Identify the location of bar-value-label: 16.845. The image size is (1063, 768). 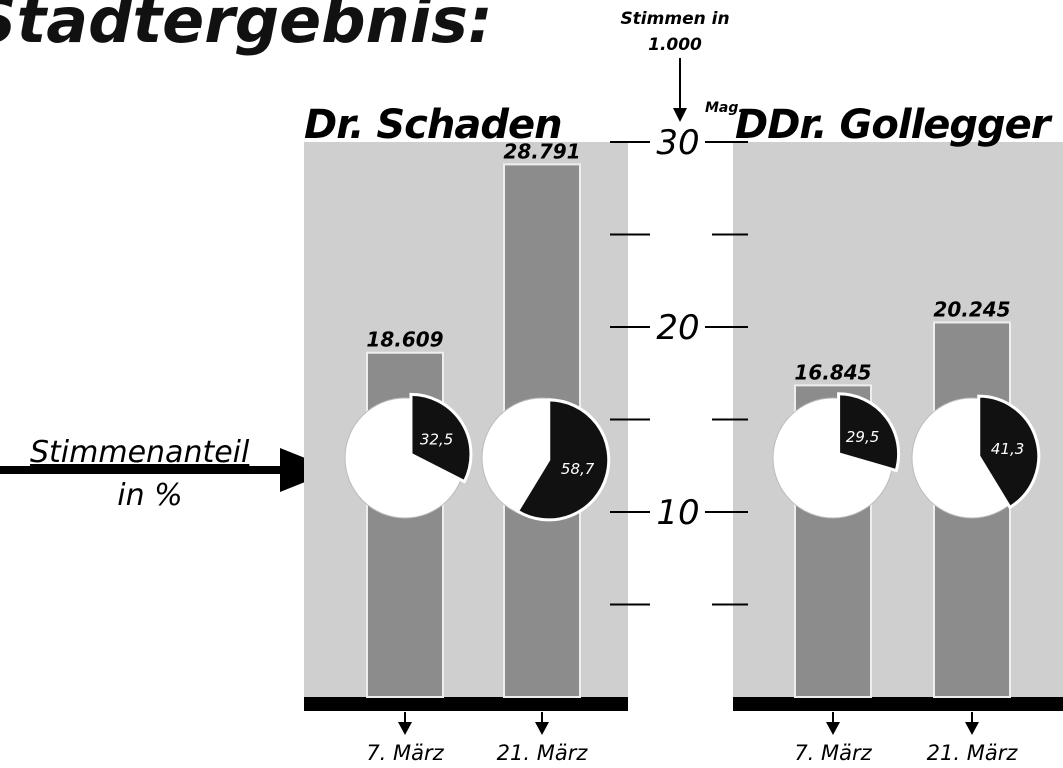
(832, 372).